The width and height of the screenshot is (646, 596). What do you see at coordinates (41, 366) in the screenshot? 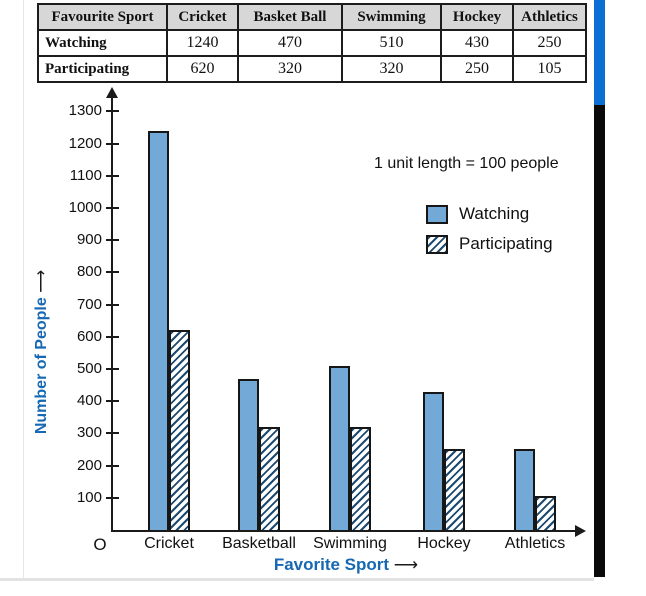
I see `y-axis-title-text: Number of People` at bounding box center [41, 366].